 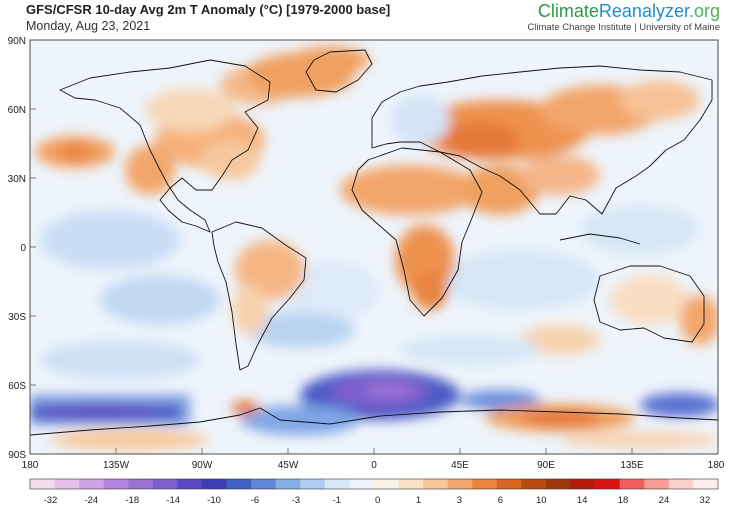 What do you see at coordinates (296, 500) in the screenshot?
I see `colorbar-label: -3` at bounding box center [296, 500].